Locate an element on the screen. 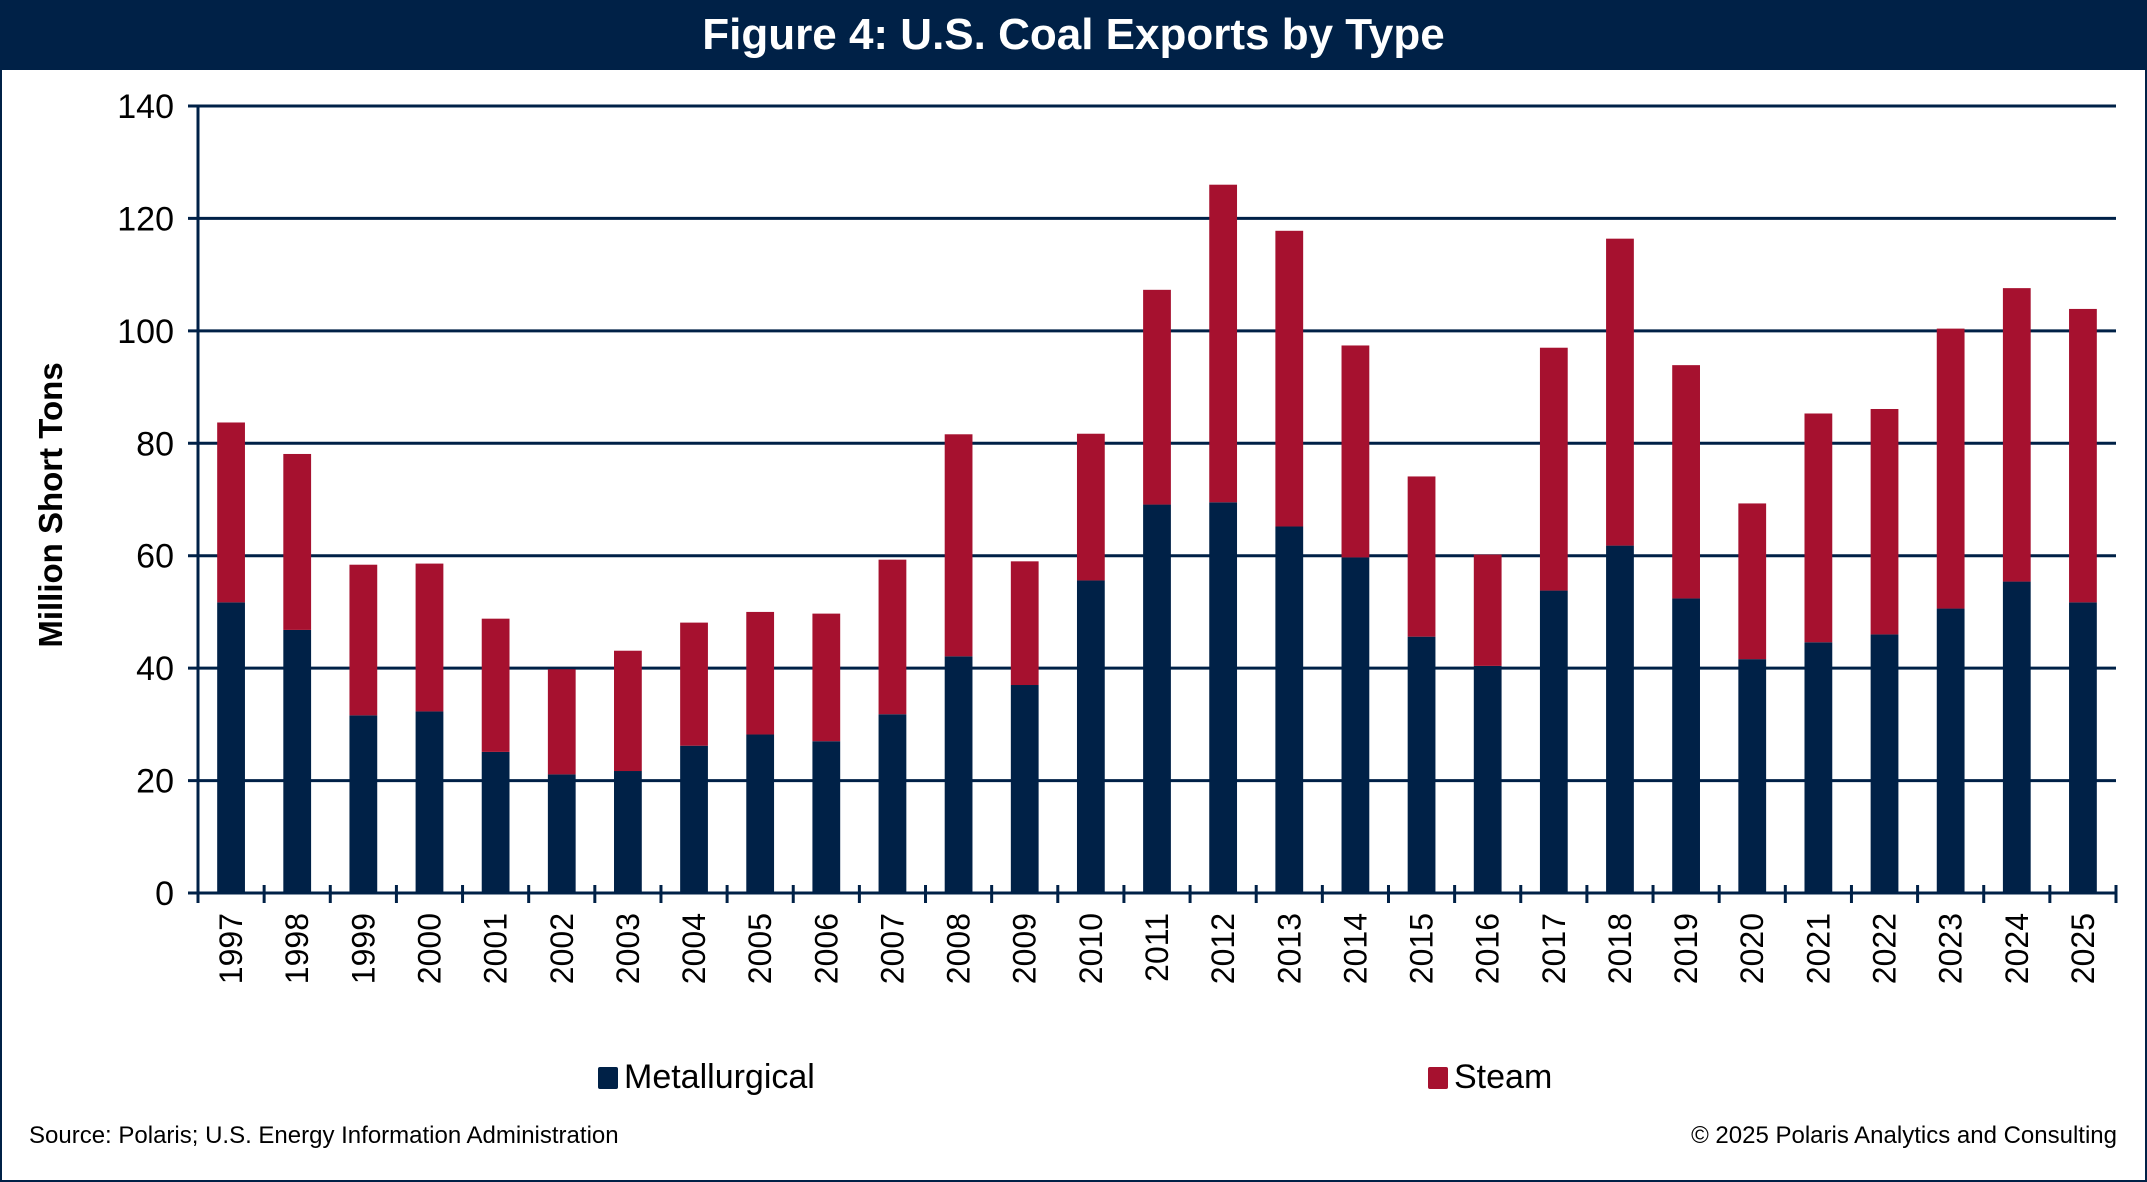 The height and width of the screenshot is (1182, 2147). x-tick-label: 2002 is located at coordinates (562, 948).